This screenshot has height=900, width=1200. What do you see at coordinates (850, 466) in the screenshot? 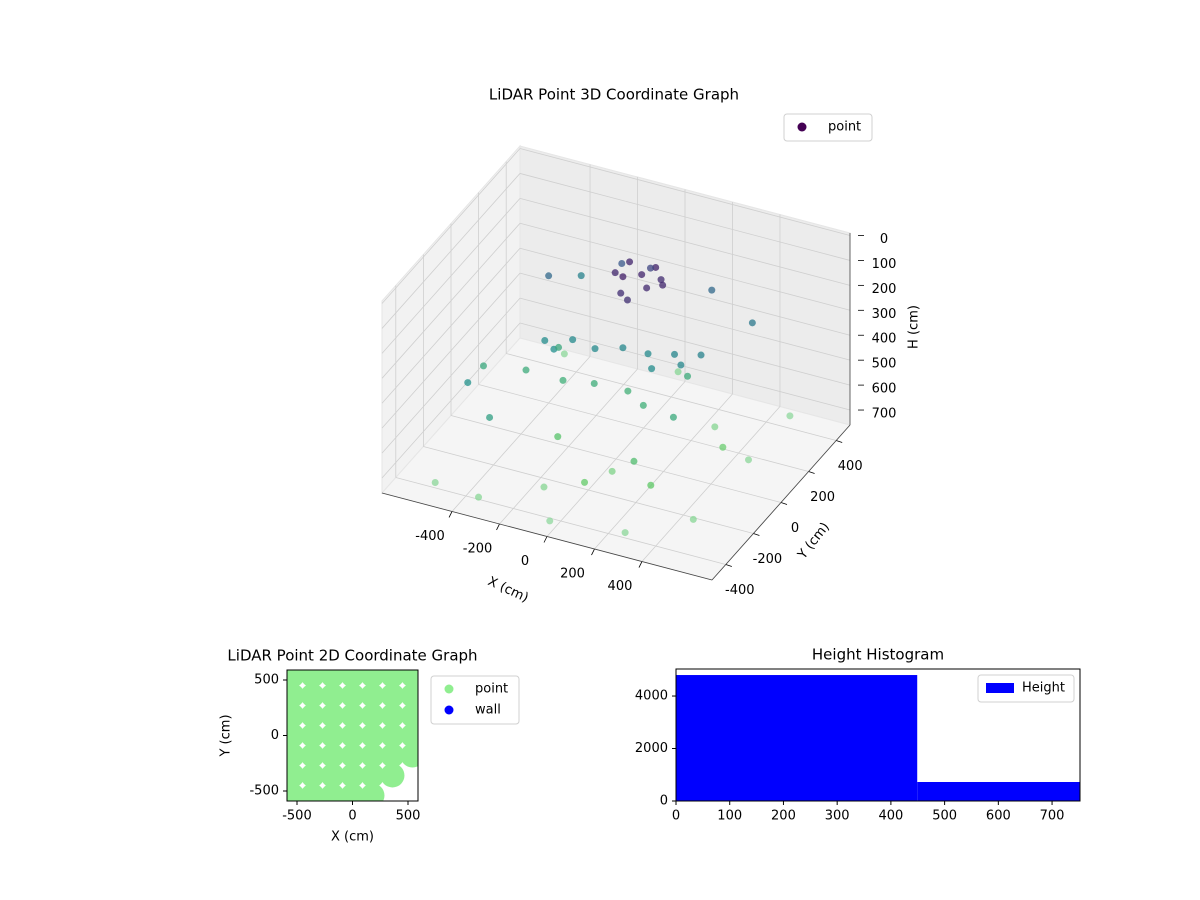
I see `y-tick-label: 400` at bounding box center [850, 466].